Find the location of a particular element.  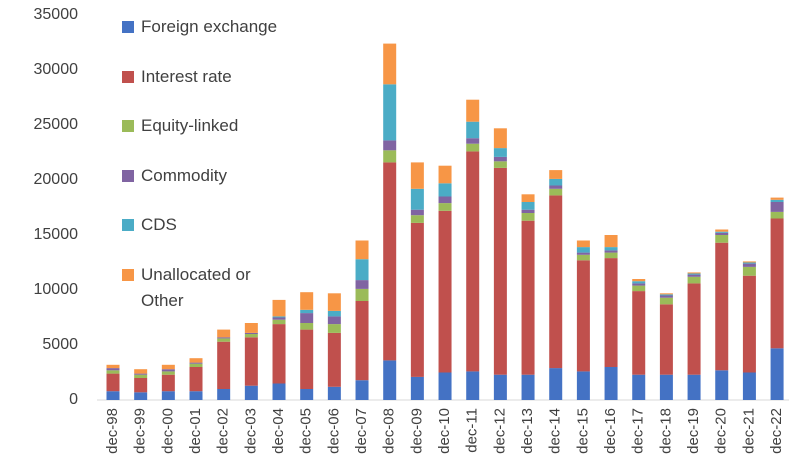

y-tick-label: 30000 is located at coordinates (56, 69).